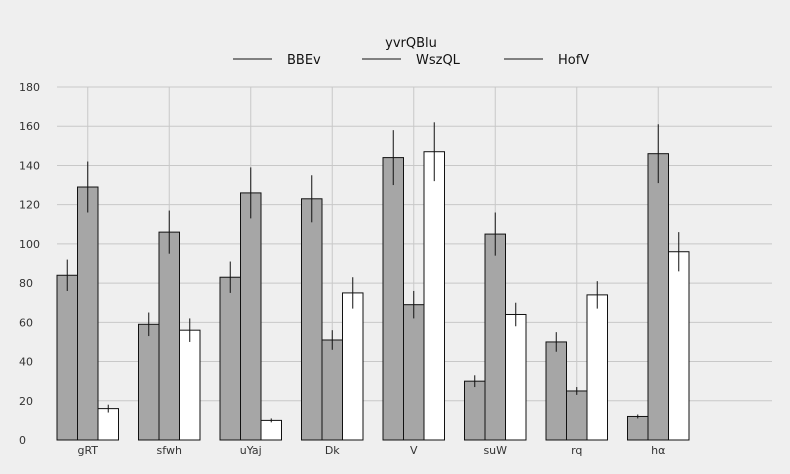 Image resolution: width=790 pixels, height=474 pixels. Describe the element at coordinates (29, 264) in the screenshot. I see `y-axis-ticks: 0 20 40 60 80 100 120 140 160 180` at that location.